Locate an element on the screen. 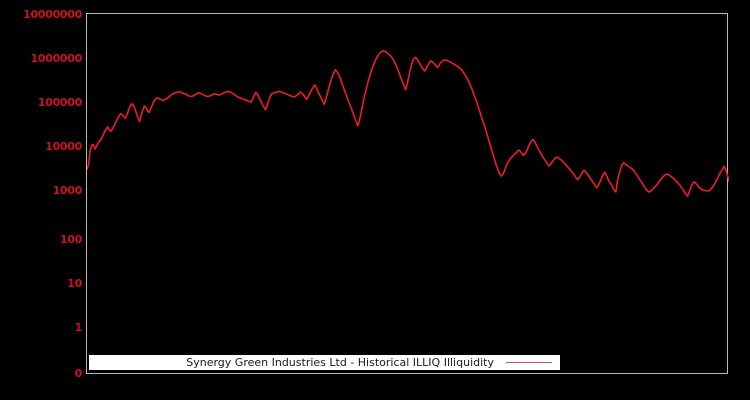 The height and width of the screenshot is (400, 750). y-axis-tick-1000000: 1000000 is located at coordinates (56, 58).